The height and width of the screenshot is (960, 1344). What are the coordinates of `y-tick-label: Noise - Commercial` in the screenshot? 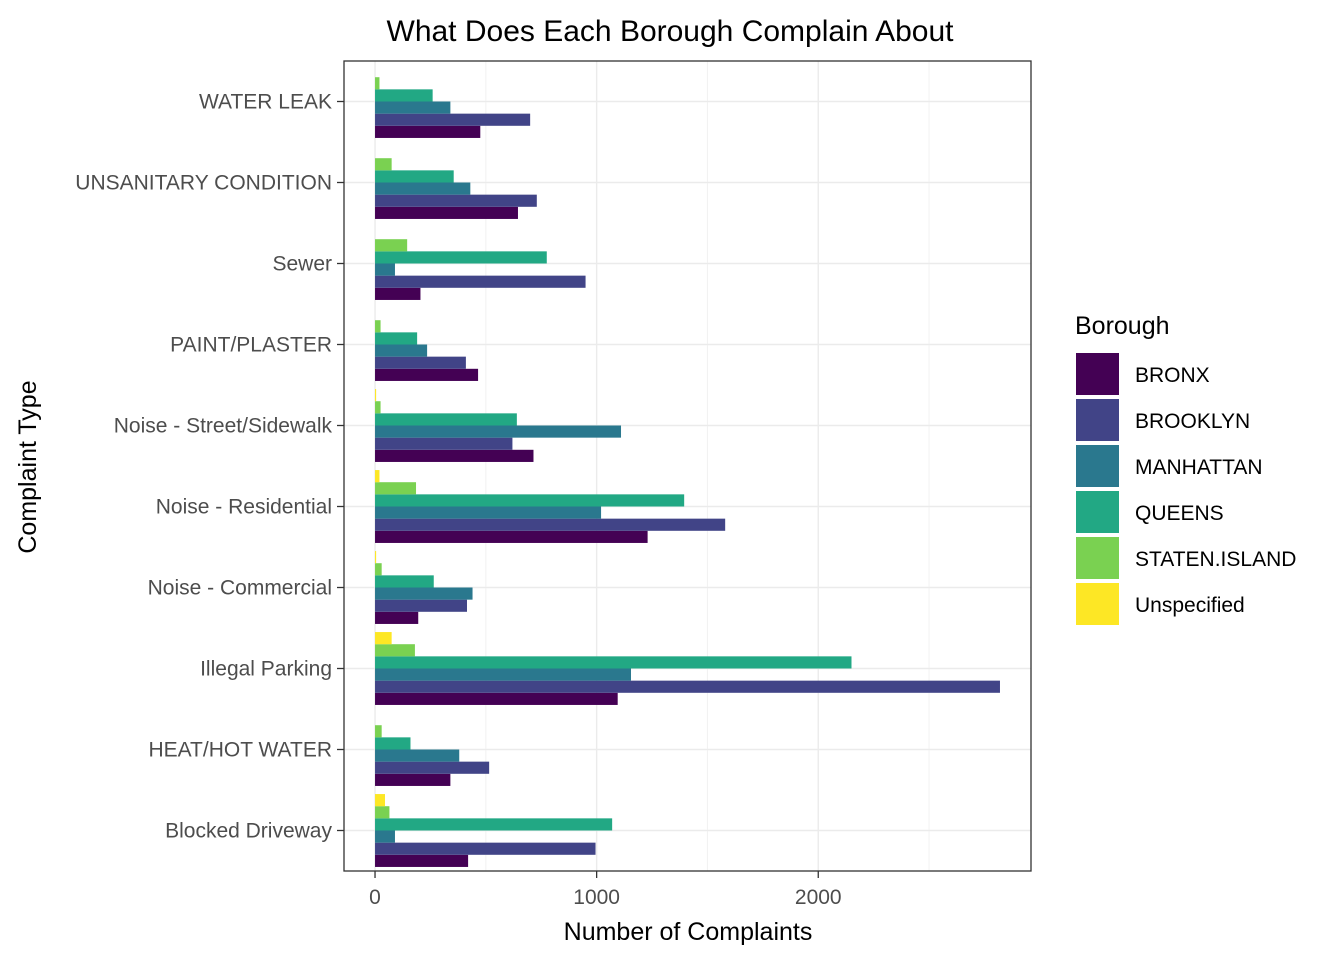 It's located at (240, 588).